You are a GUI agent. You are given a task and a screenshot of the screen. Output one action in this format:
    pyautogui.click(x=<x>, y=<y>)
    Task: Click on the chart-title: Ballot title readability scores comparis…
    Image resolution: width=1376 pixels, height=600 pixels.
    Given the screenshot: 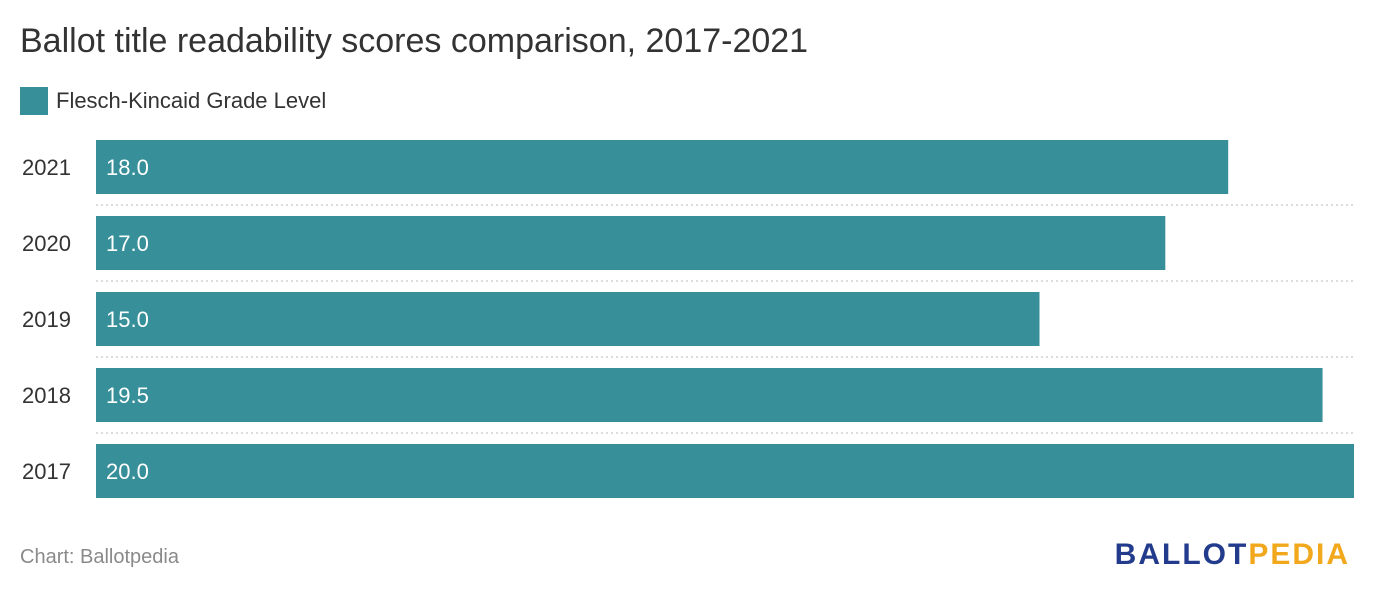 What is the action you would take?
    pyautogui.click(x=414, y=41)
    